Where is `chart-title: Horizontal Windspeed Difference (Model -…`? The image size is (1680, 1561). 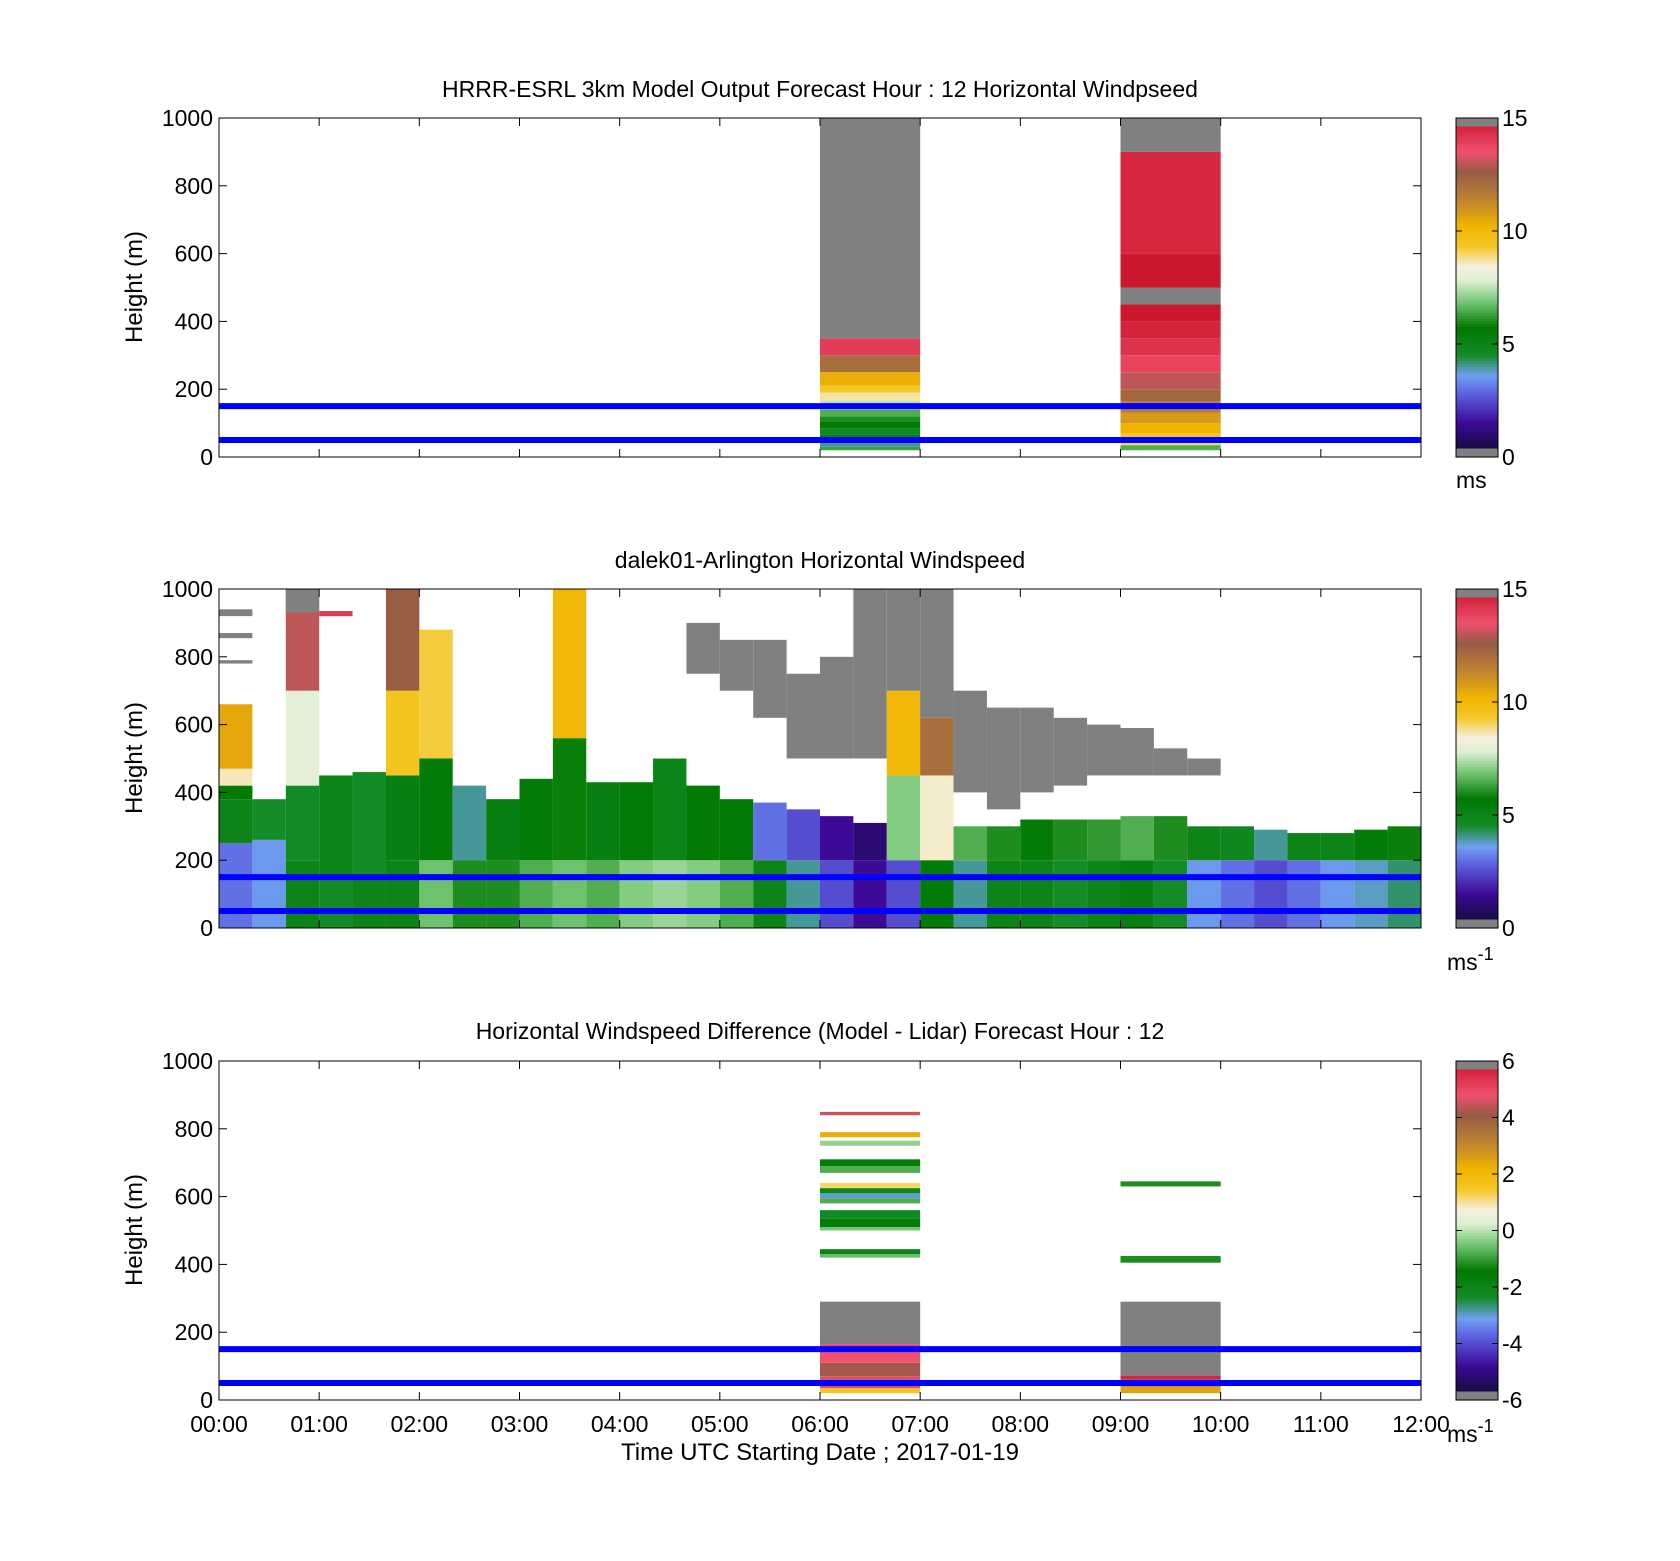 chart-title: Horizontal Windspeed Difference (Model -… is located at coordinates (820, 1031).